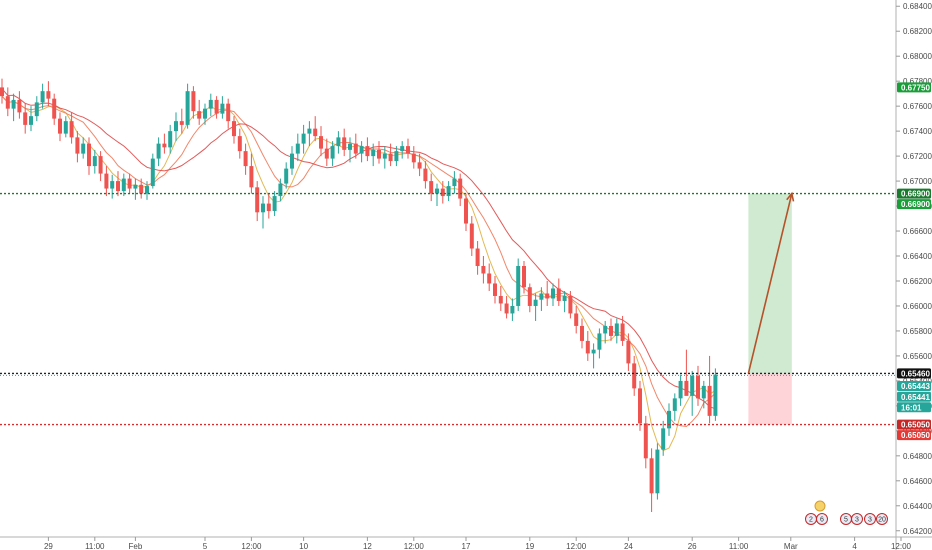  I want to click on price-tag: 0.65460, so click(914, 373).